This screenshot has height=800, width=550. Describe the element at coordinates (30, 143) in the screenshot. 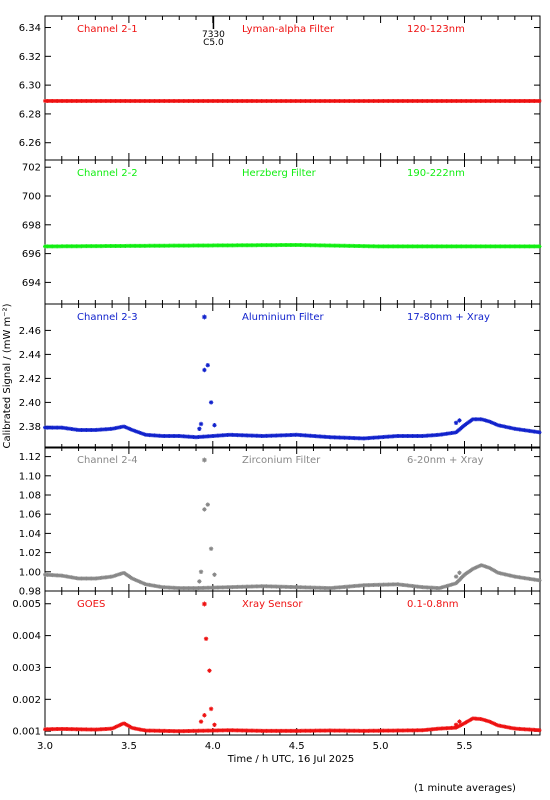

I see `y-tick-label: 6.26` at that location.